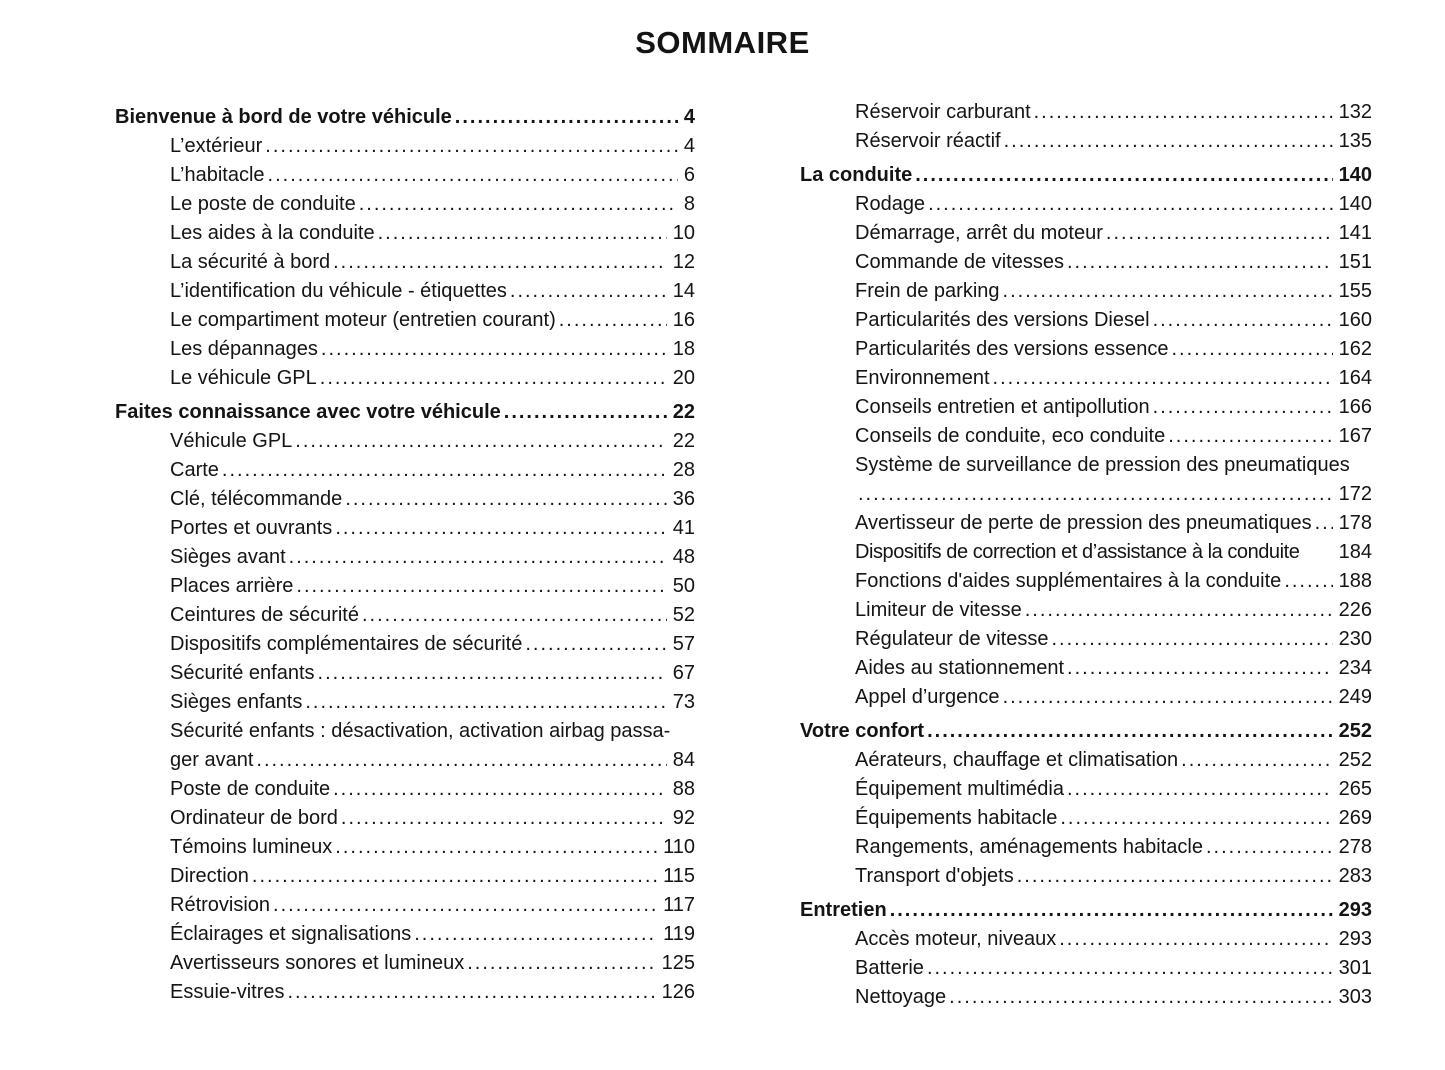 This screenshot has height=1070, width=1445. What do you see at coordinates (1086, 639) in the screenshot?
I see `toc-entry-row: Régulateur de vitesse 230` at bounding box center [1086, 639].